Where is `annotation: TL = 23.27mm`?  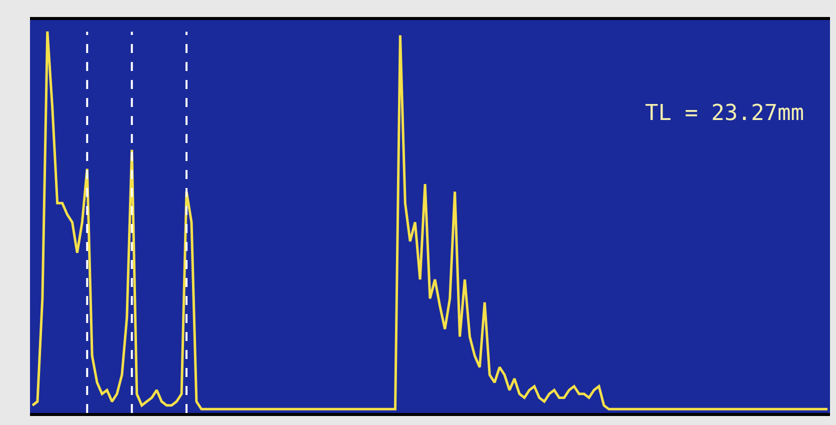
annotation: TL = 23.27mm is located at coordinates (724, 113).